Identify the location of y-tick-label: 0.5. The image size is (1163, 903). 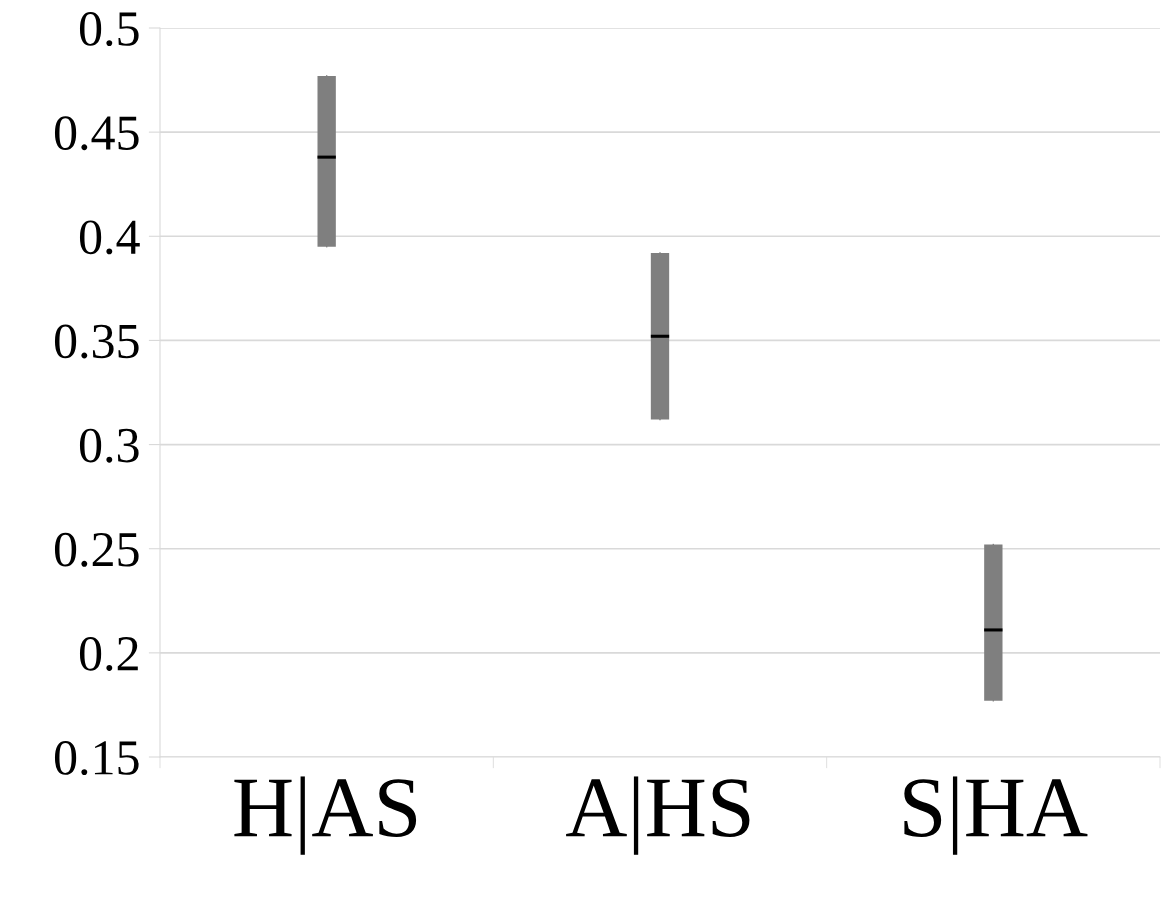
(109, 29).